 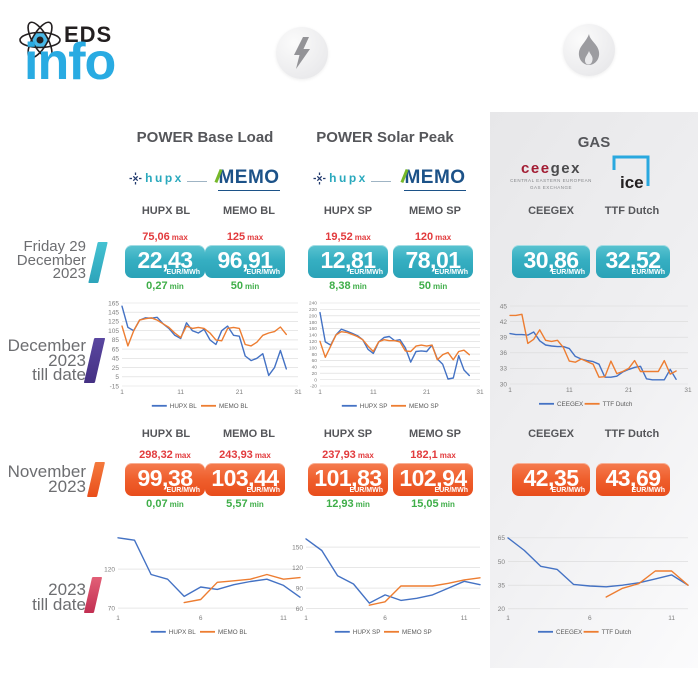 What do you see at coordinates (112, 608) in the screenshot?
I see `svg-text: 70` at bounding box center [112, 608].